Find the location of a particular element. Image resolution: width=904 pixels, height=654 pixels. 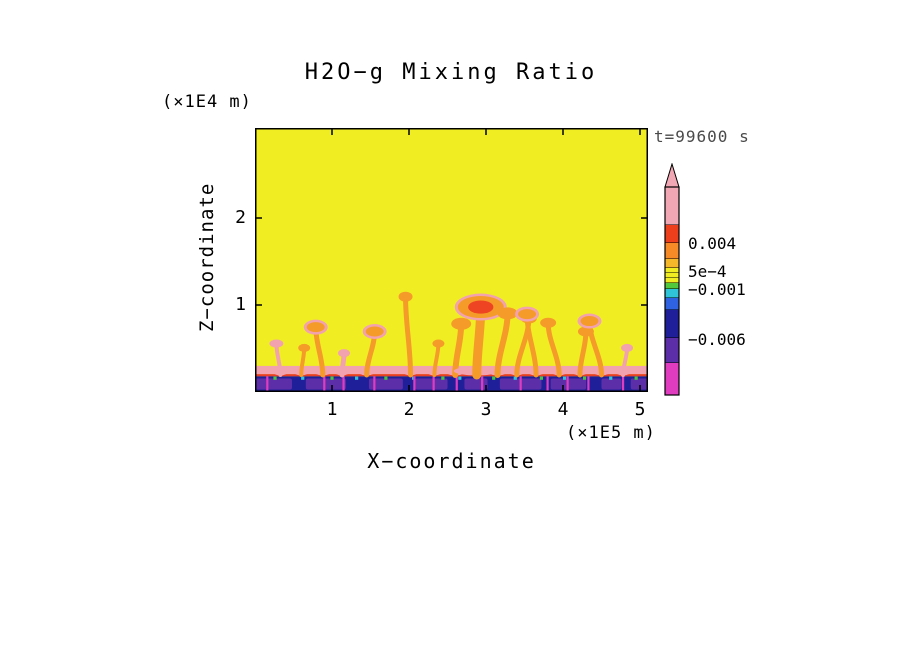

chart-title: H2O−g Mixing Ratio is located at coordinates (451, 72).